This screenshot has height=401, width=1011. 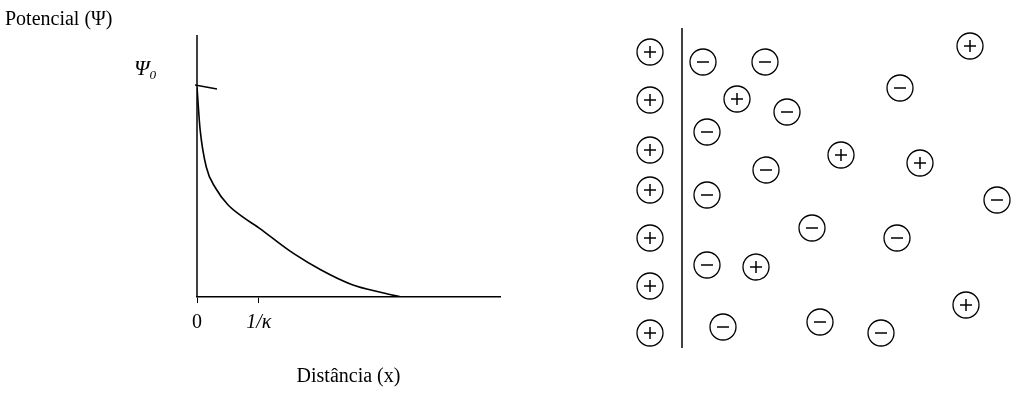 What do you see at coordinates (348, 376) in the screenshot?
I see `x-axis-title: Distância (x)` at bounding box center [348, 376].